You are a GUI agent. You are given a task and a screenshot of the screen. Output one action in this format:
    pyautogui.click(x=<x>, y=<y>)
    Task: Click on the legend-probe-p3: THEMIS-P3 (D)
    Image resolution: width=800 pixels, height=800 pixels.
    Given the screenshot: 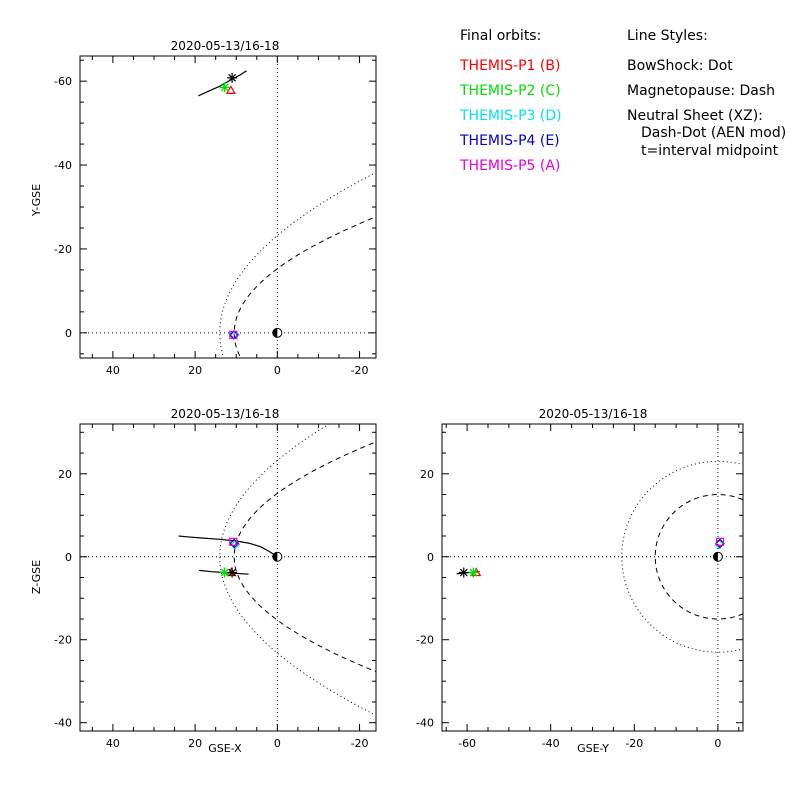 What is the action you would take?
    pyautogui.click(x=510, y=116)
    